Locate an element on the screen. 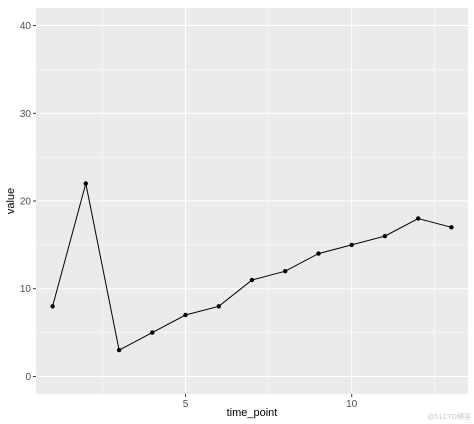 This screenshot has width=474, height=424. x-axis-ticks: 5 10 is located at coordinates (270, 402).